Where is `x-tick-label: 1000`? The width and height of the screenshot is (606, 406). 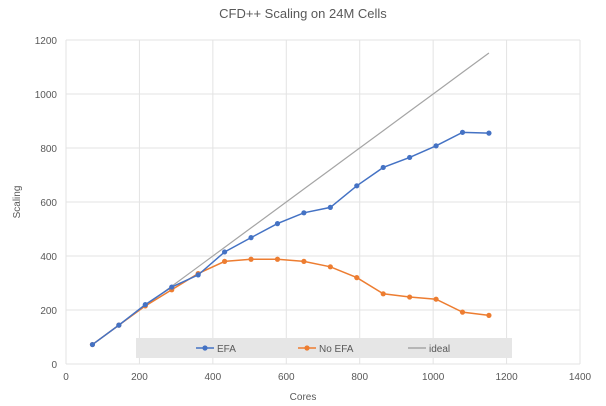 x-tick-label: 1000 is located at coordinates (433, 377).